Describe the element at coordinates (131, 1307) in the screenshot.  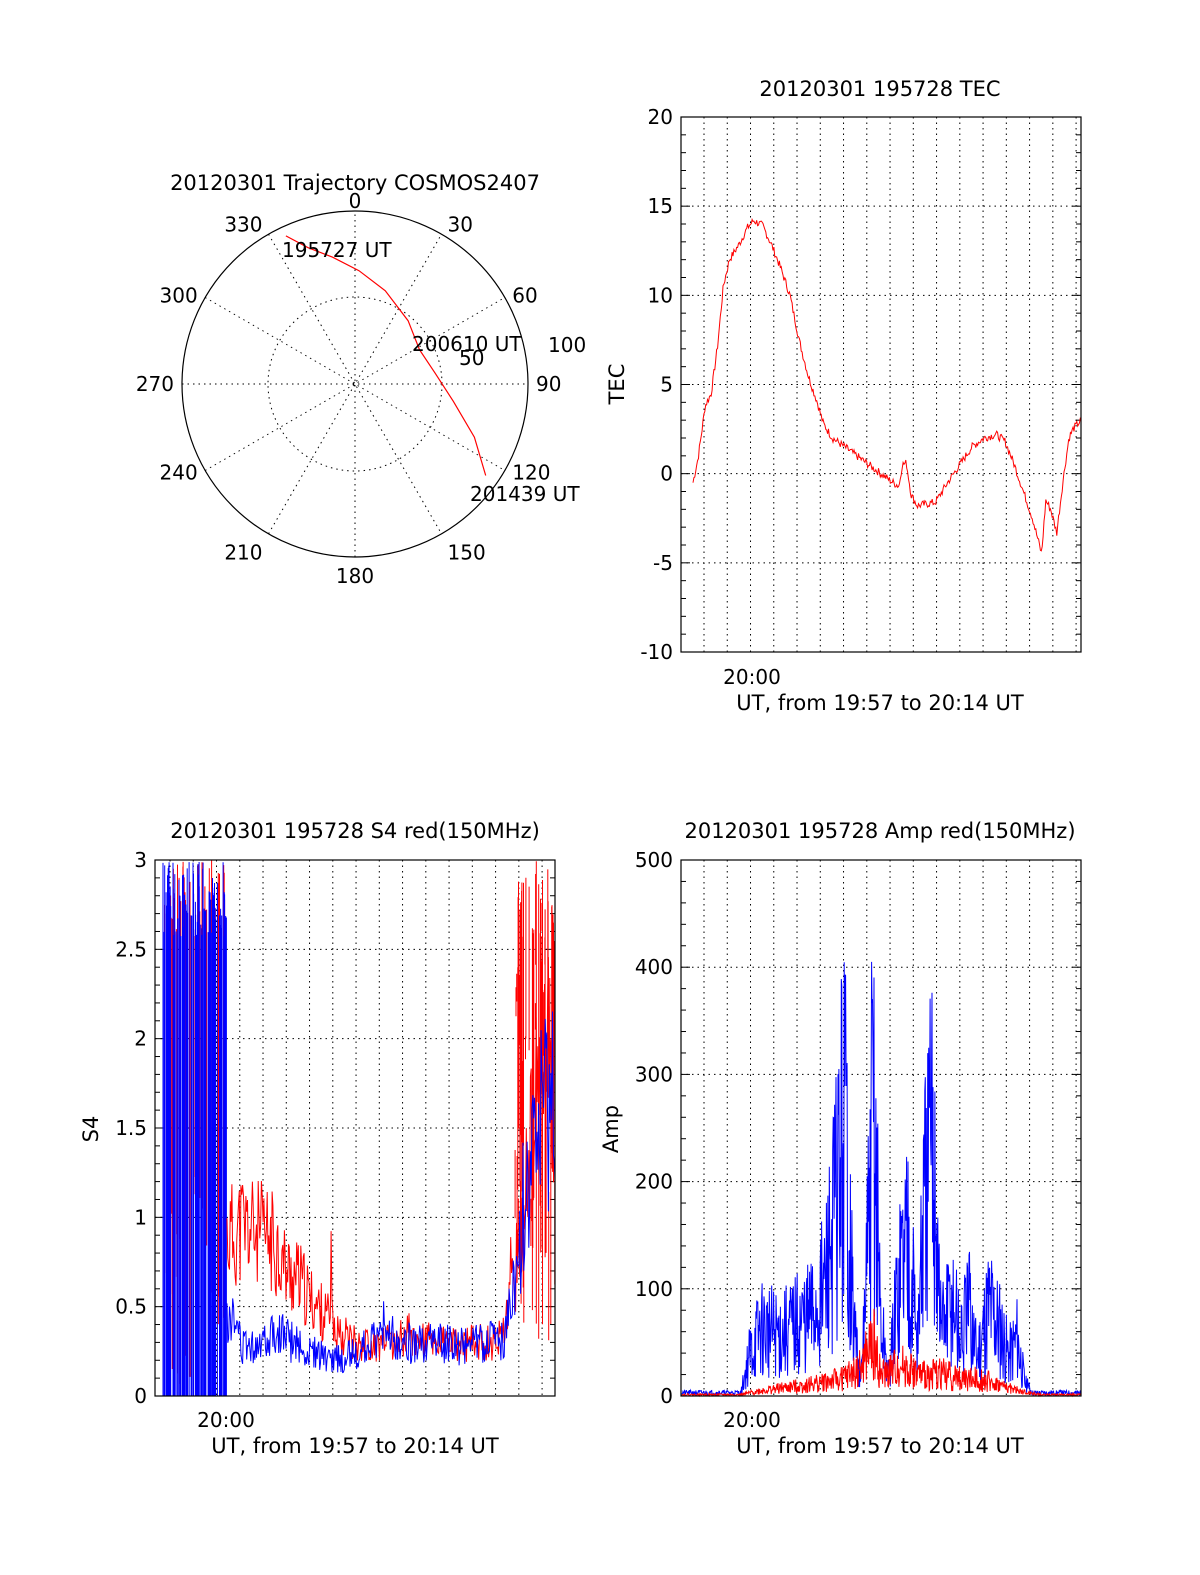
I see `s4-ytick-label: 0.5` at that location.